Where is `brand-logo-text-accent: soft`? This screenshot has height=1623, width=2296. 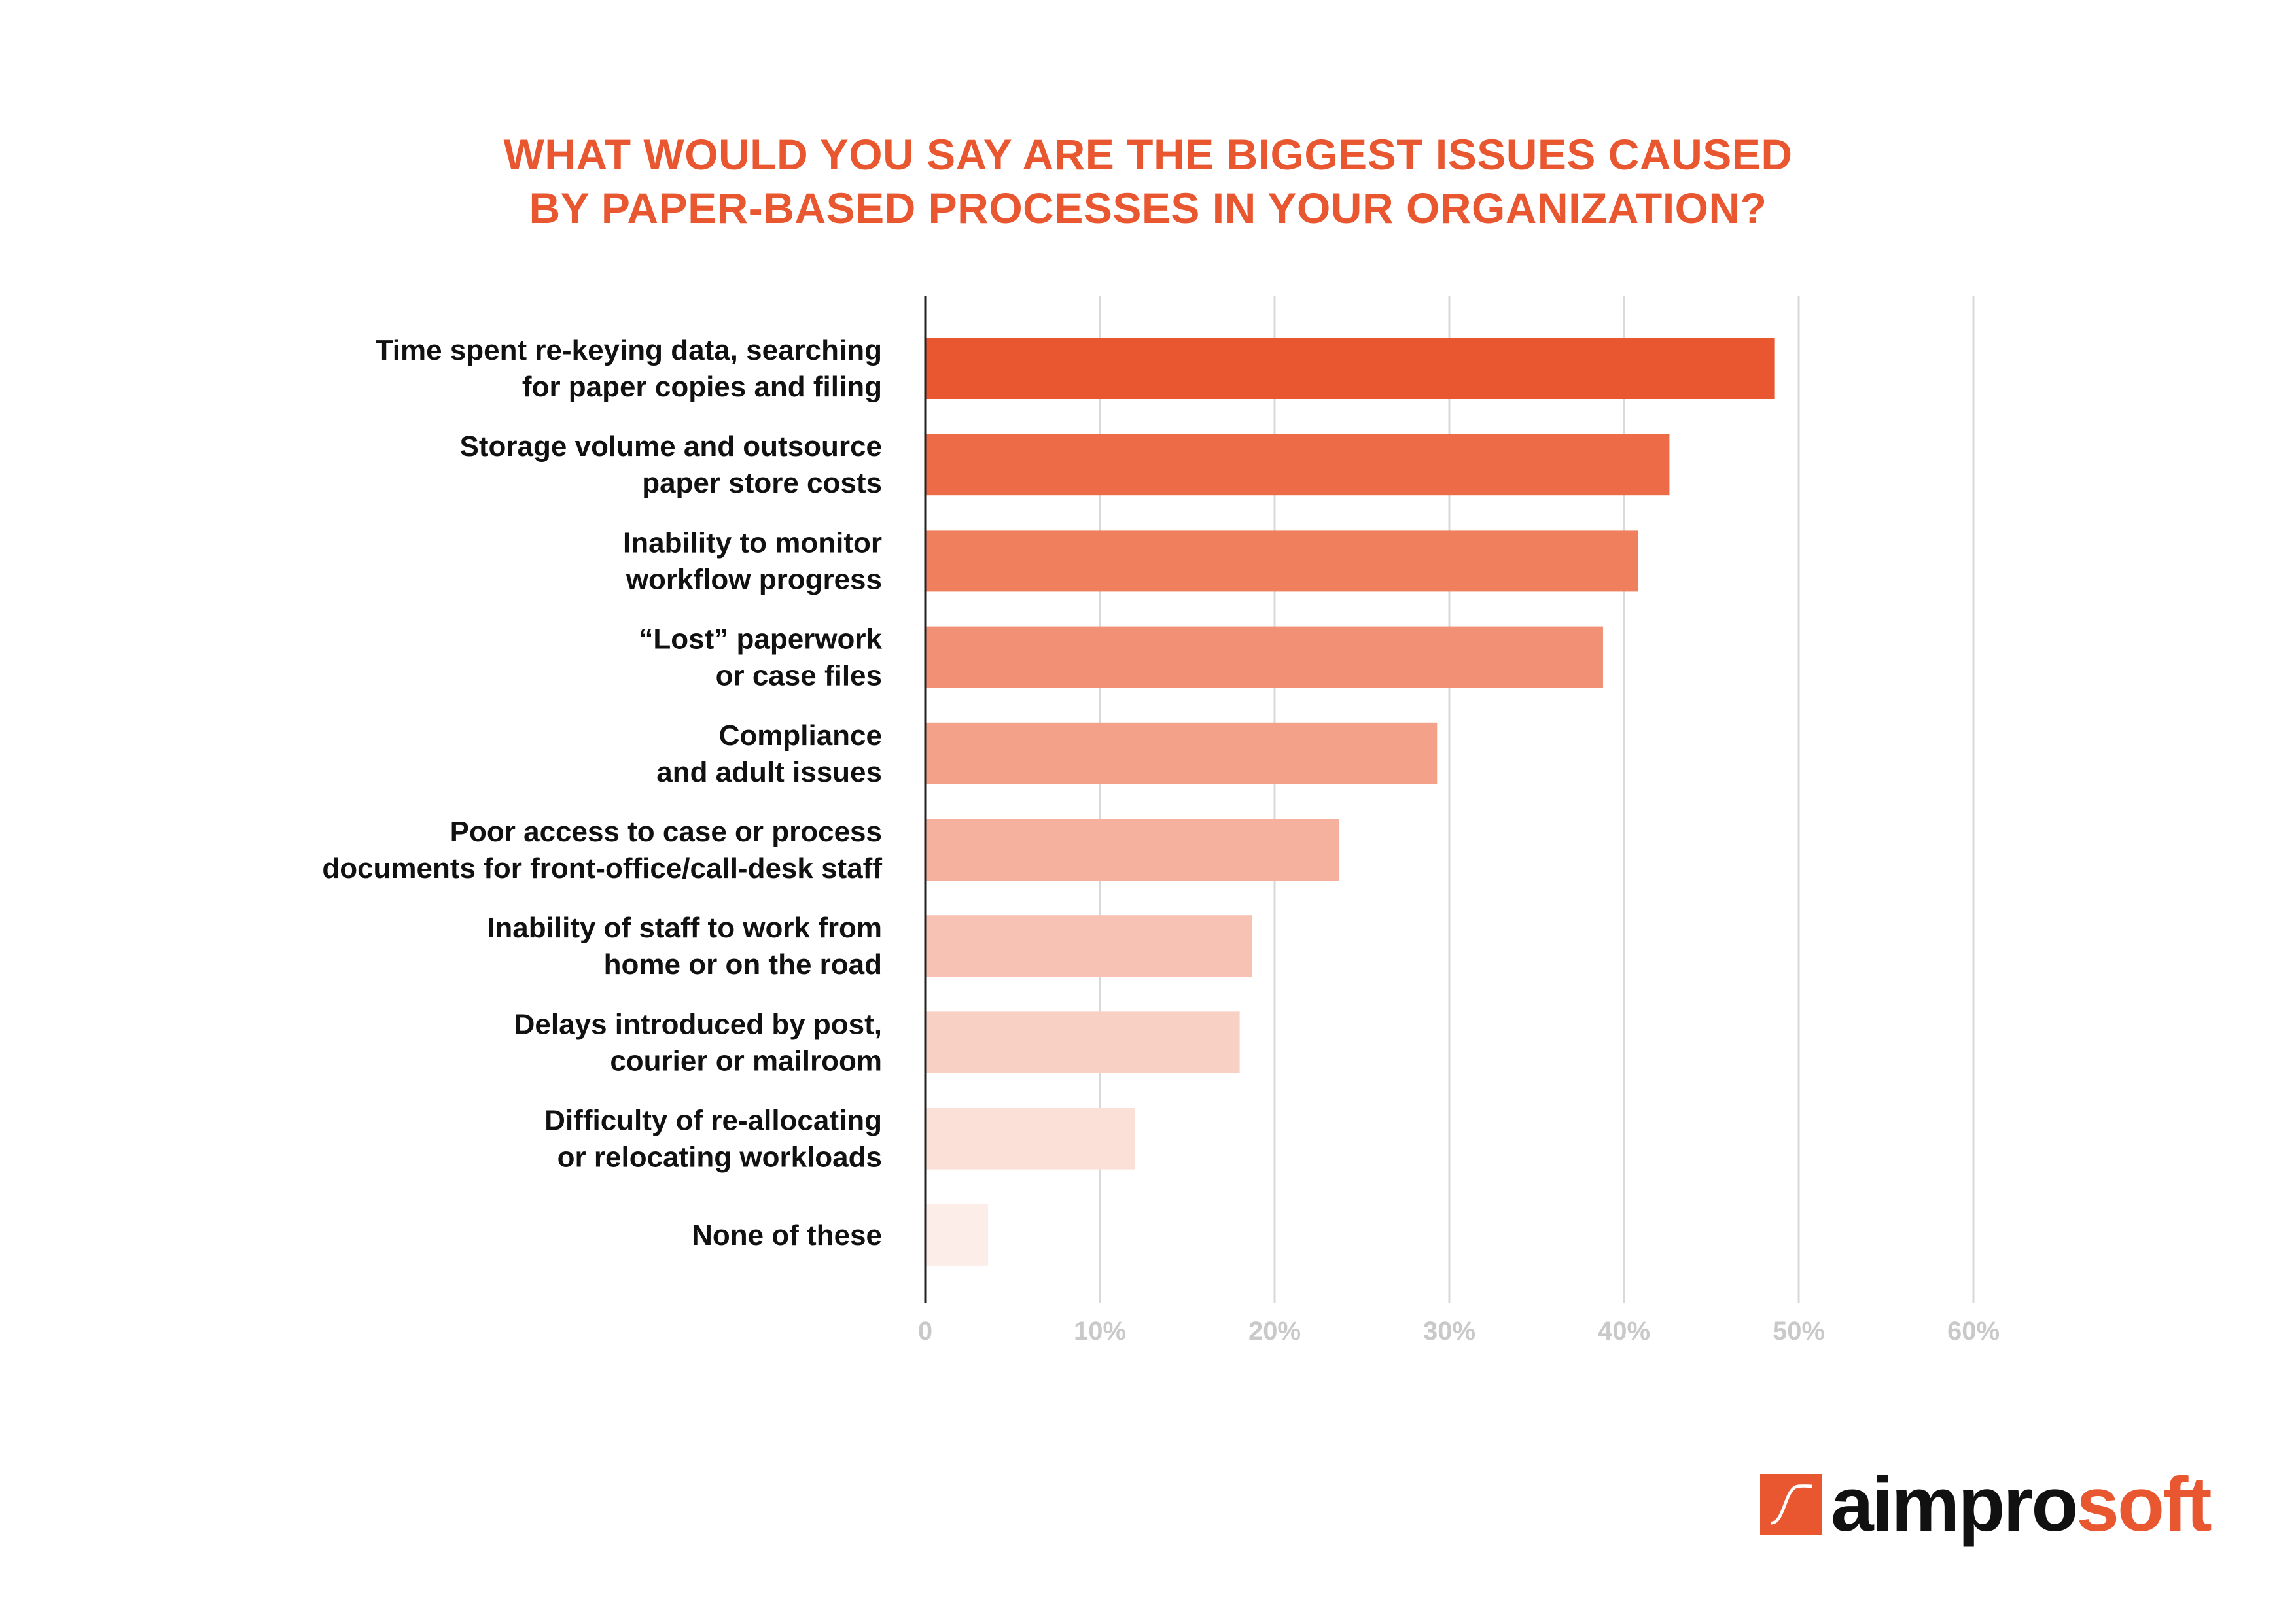 brand-logo-text-accent: soft is located at coordinates (2144, 1504).